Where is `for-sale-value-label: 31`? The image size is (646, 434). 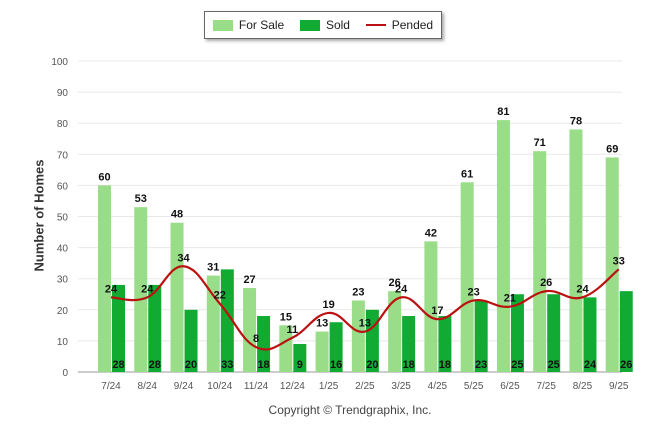 for-sale-value-label: 31 is located at coordinates (213, 268).